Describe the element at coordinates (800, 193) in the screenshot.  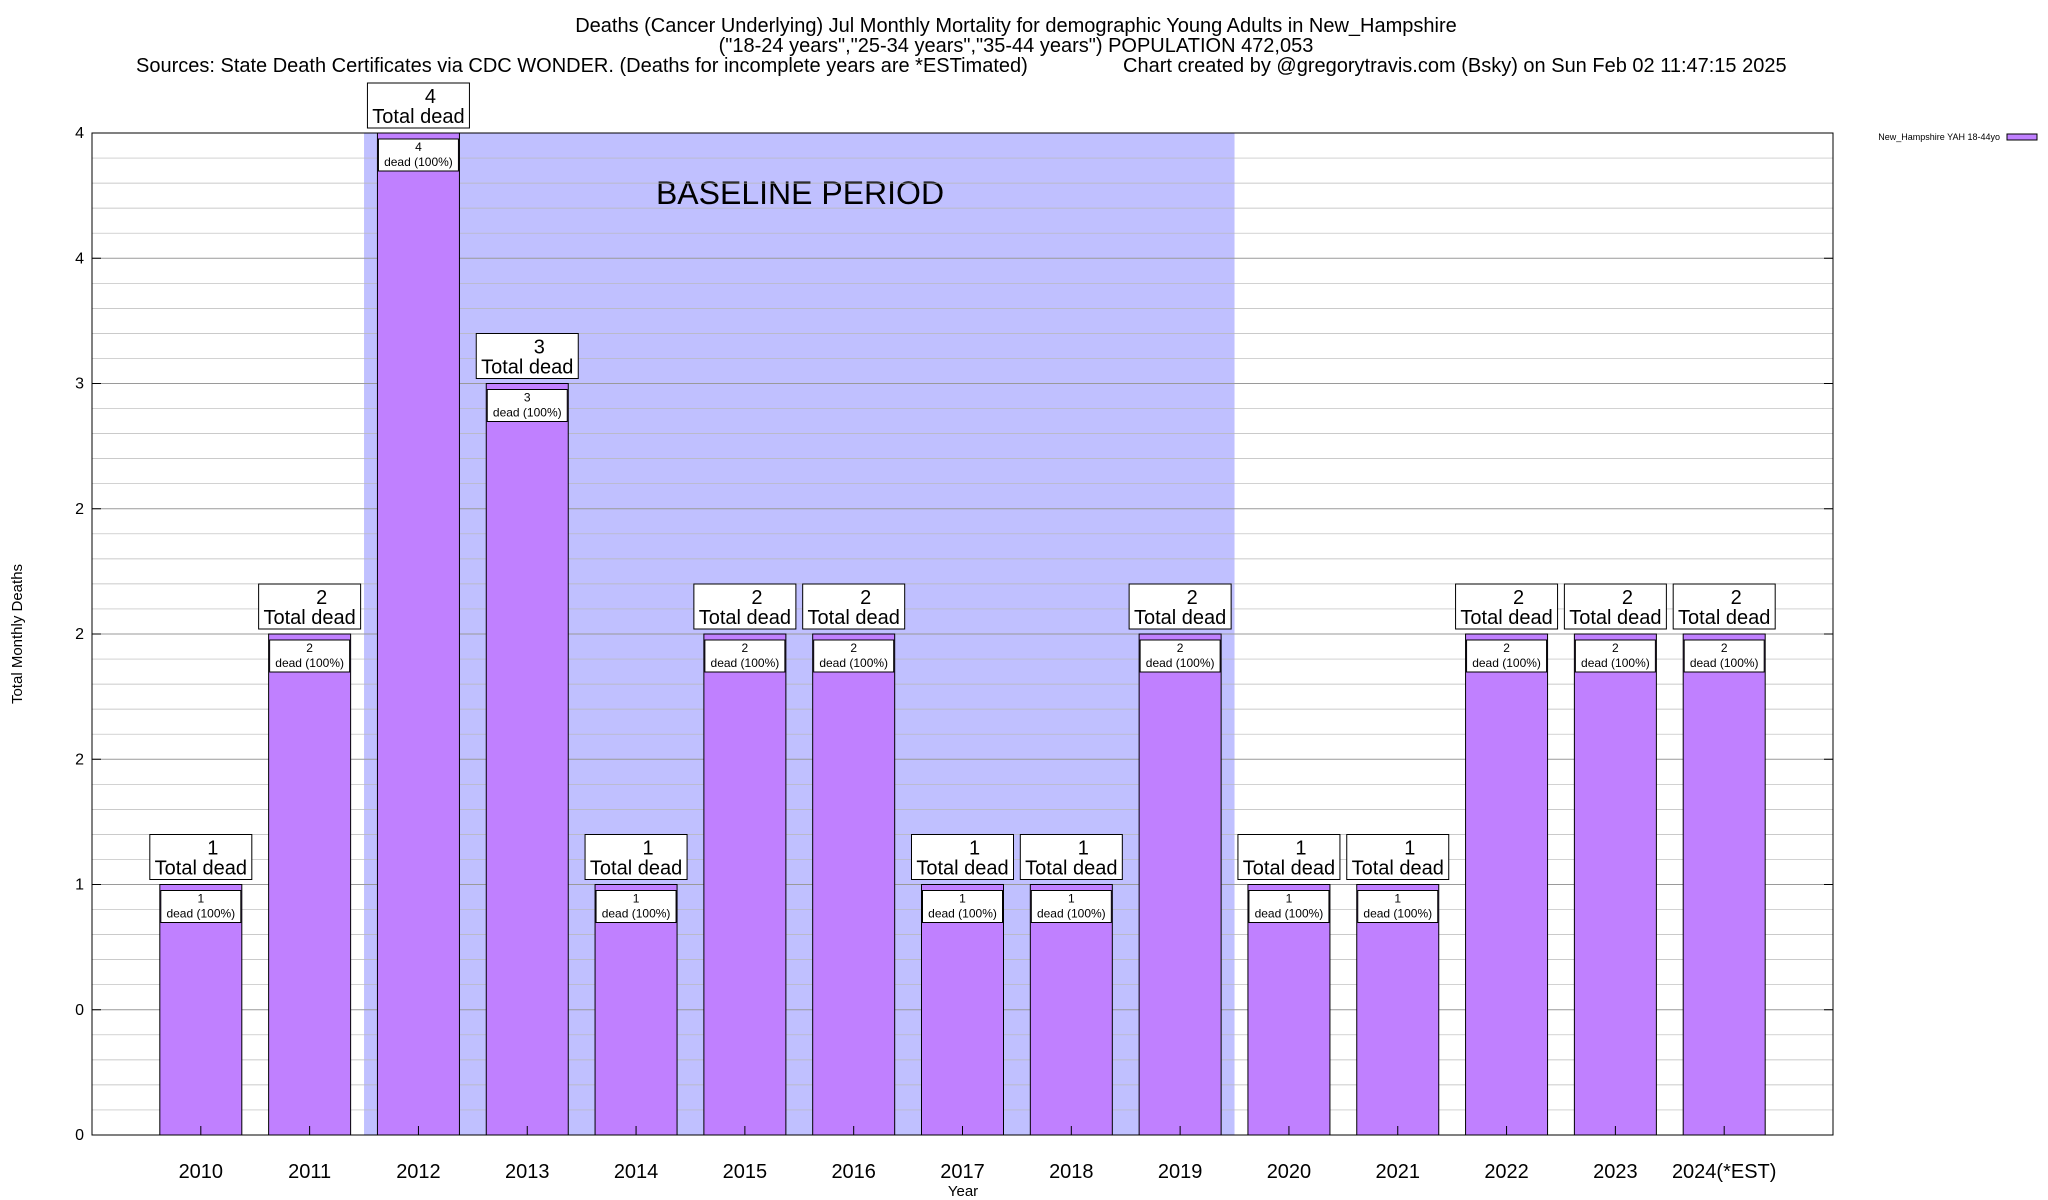
I see `baseline-label: BASELINE PERIOD` at that location.